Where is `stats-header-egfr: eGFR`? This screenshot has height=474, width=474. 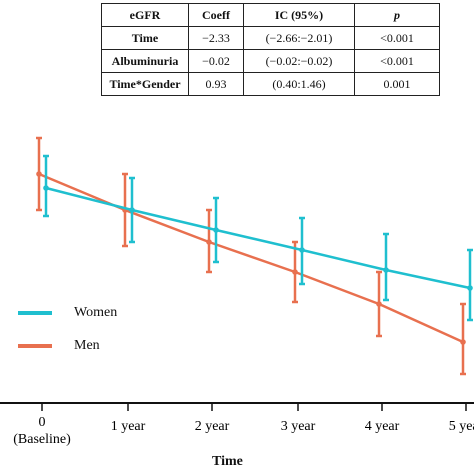
stats-header-egfr: eGFR is located at coordinates (145, 15).